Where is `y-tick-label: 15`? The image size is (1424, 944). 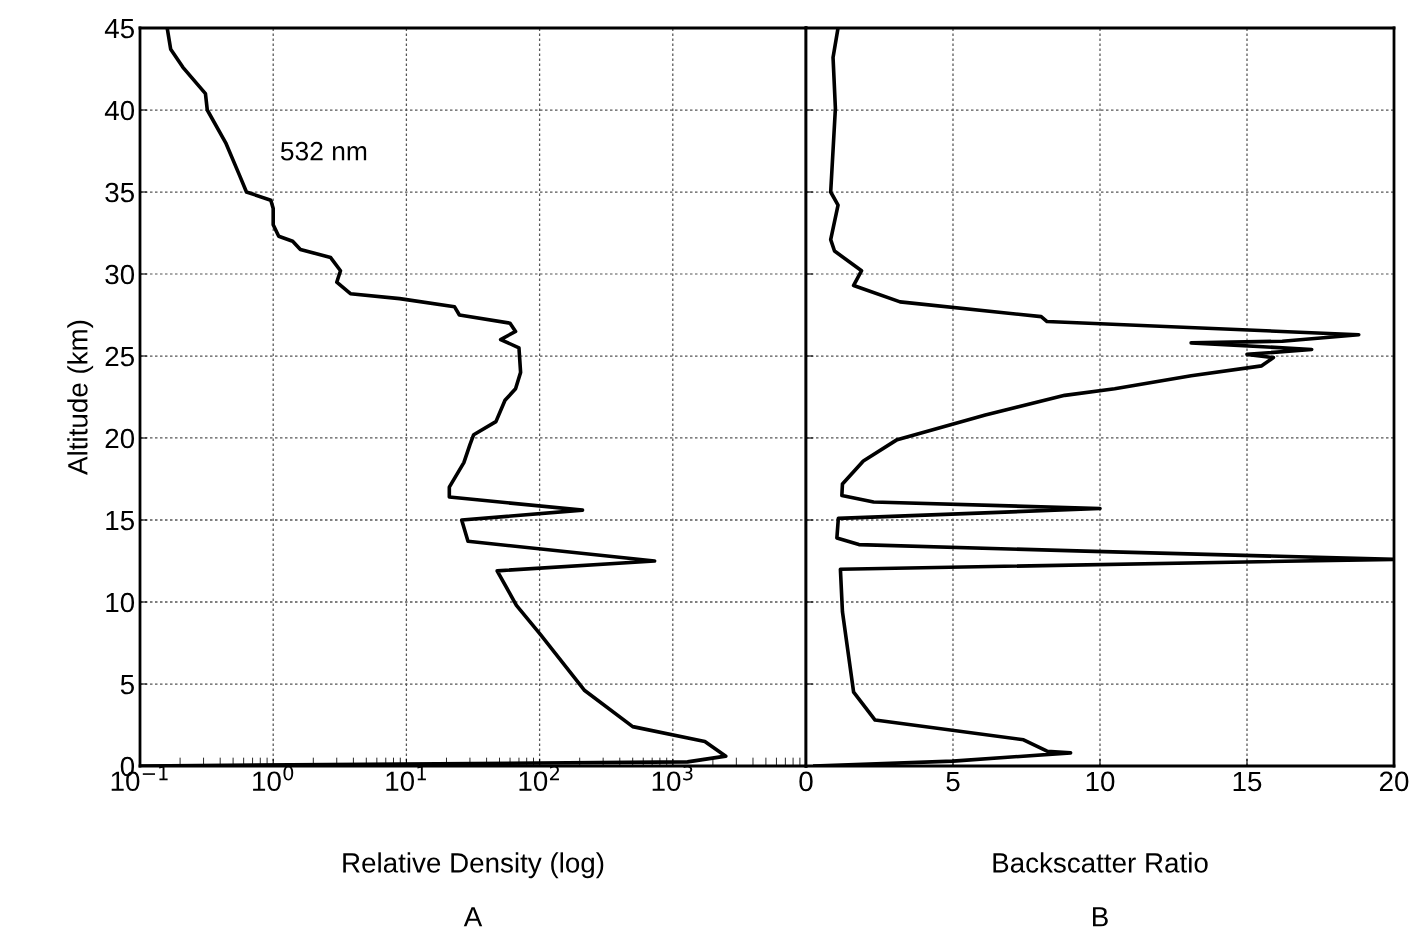 y-tick-label: 15 is located at coordinates (120, 520).